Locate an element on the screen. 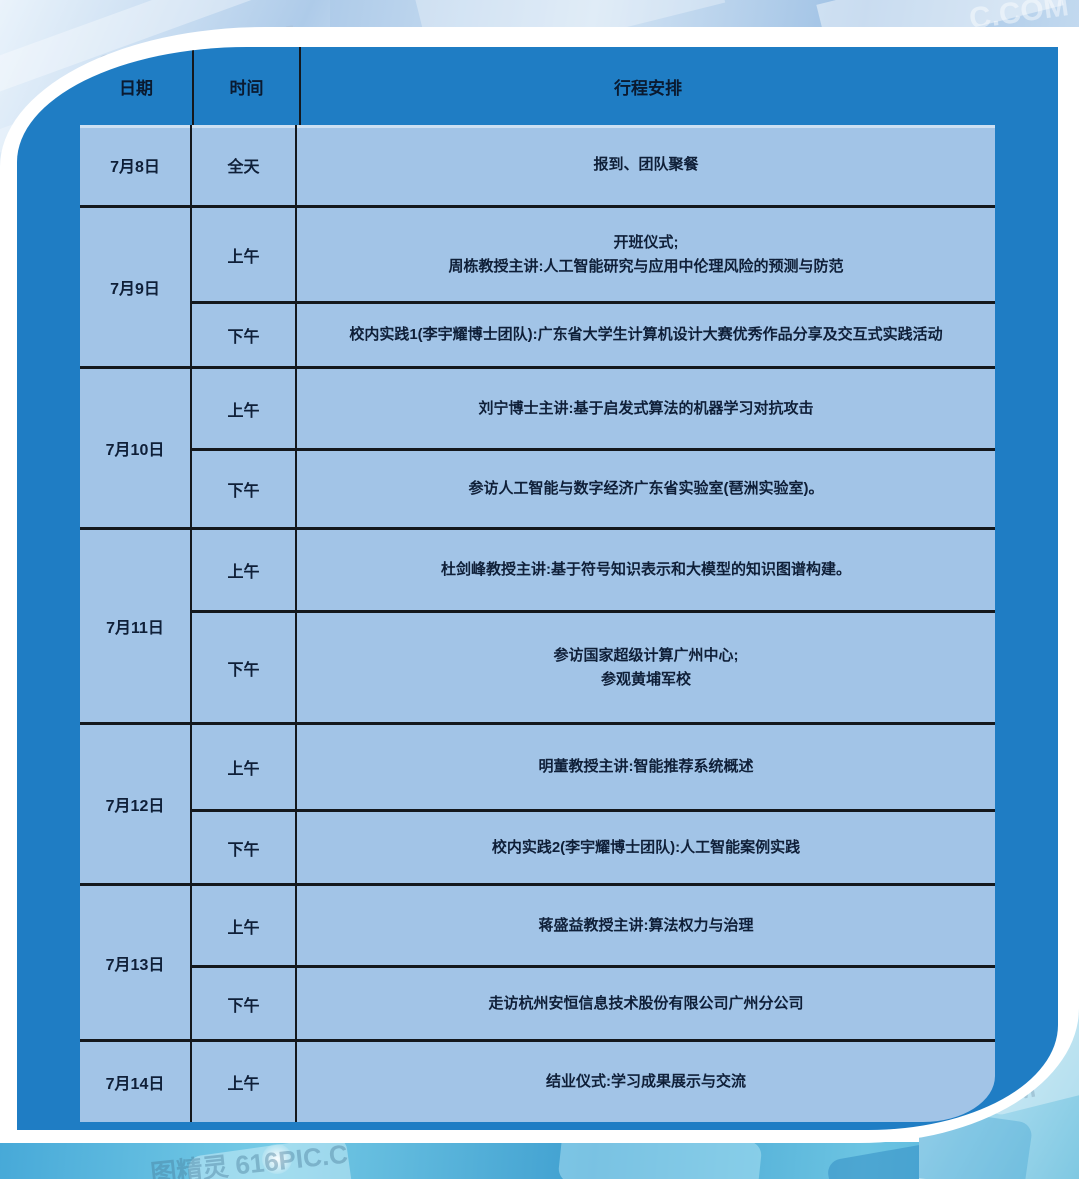 This screenshot has height=1179, width=1079. date-cell: 7月8日 is located at coordinates (136, 165).